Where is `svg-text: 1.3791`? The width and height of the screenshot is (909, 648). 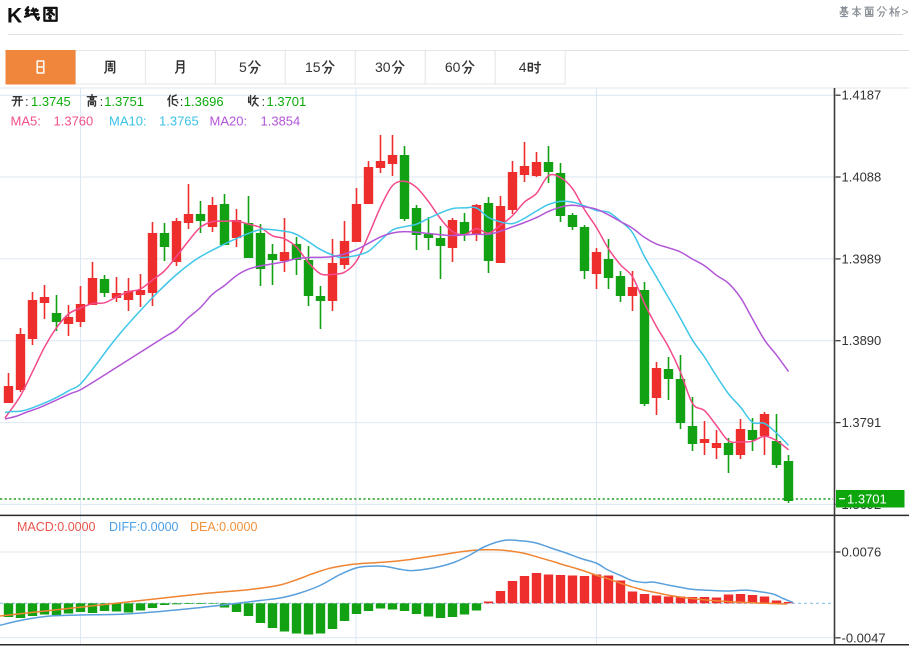
svg-text: 1.3791 is located at coordinates (862, 422).